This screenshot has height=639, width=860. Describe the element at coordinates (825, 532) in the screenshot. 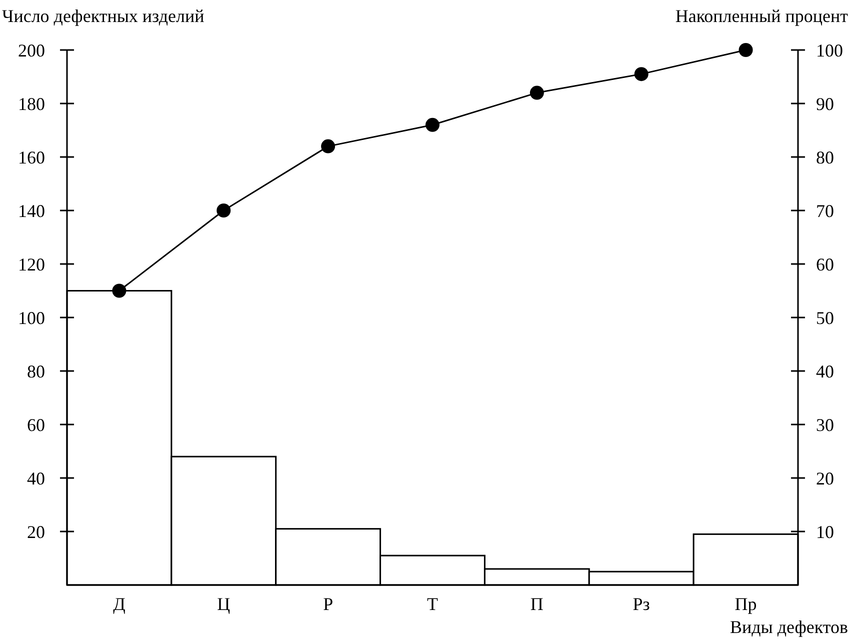

I see `y2-tick-label: 10` at that location.